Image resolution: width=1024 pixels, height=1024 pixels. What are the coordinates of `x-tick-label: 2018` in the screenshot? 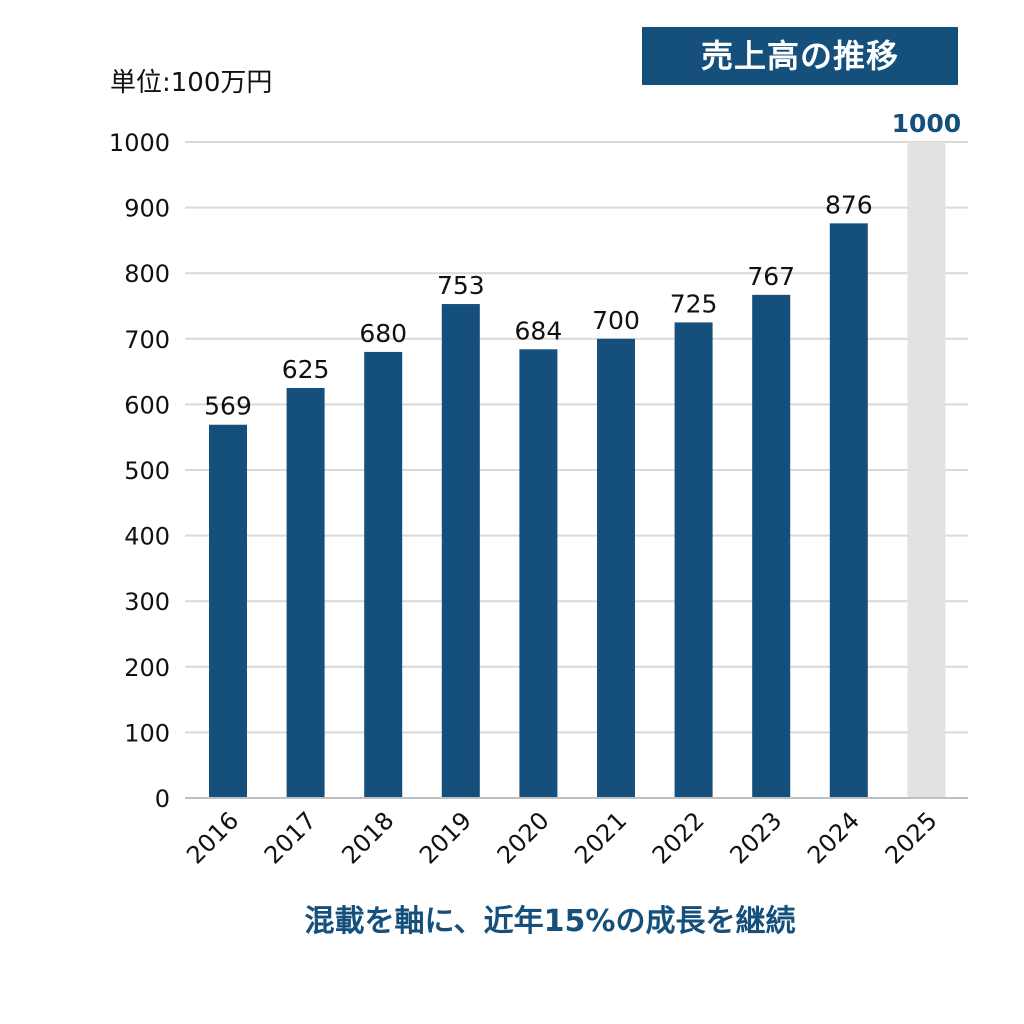 It's located at (367, 837).